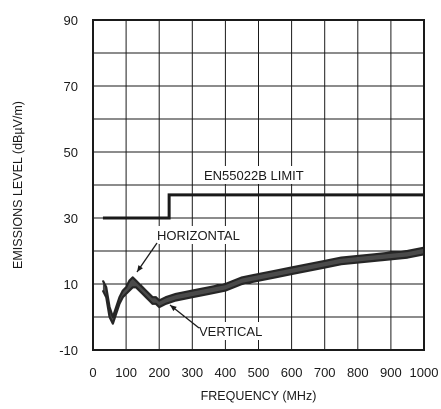 The image size is (441, 409). Describe the element at coordinates (198, 235) in the screenshot. I see `horizontal-label: HORIZONTAL` at that location.